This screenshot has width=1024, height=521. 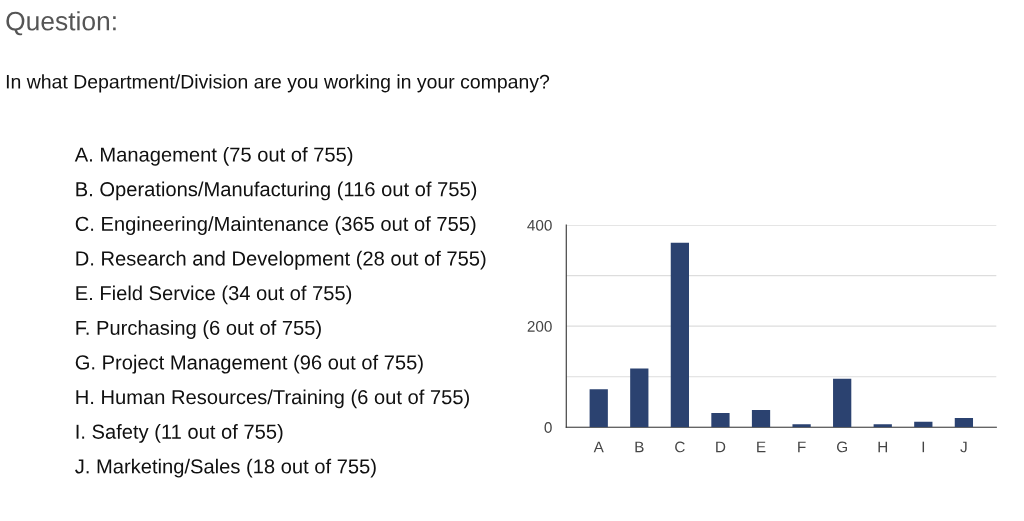 What do you see at coordinates (883, 447) in the screenshot?
I see `x-tick-label: H` at bounding box center [883, 447].